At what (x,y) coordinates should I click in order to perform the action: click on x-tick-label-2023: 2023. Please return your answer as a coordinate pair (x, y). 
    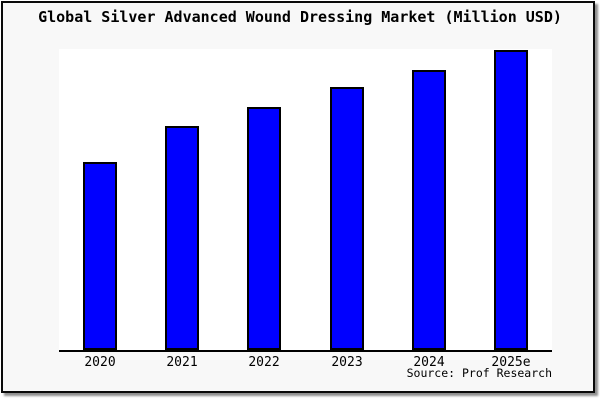
    Looking at the image, I should click on (347, 362).